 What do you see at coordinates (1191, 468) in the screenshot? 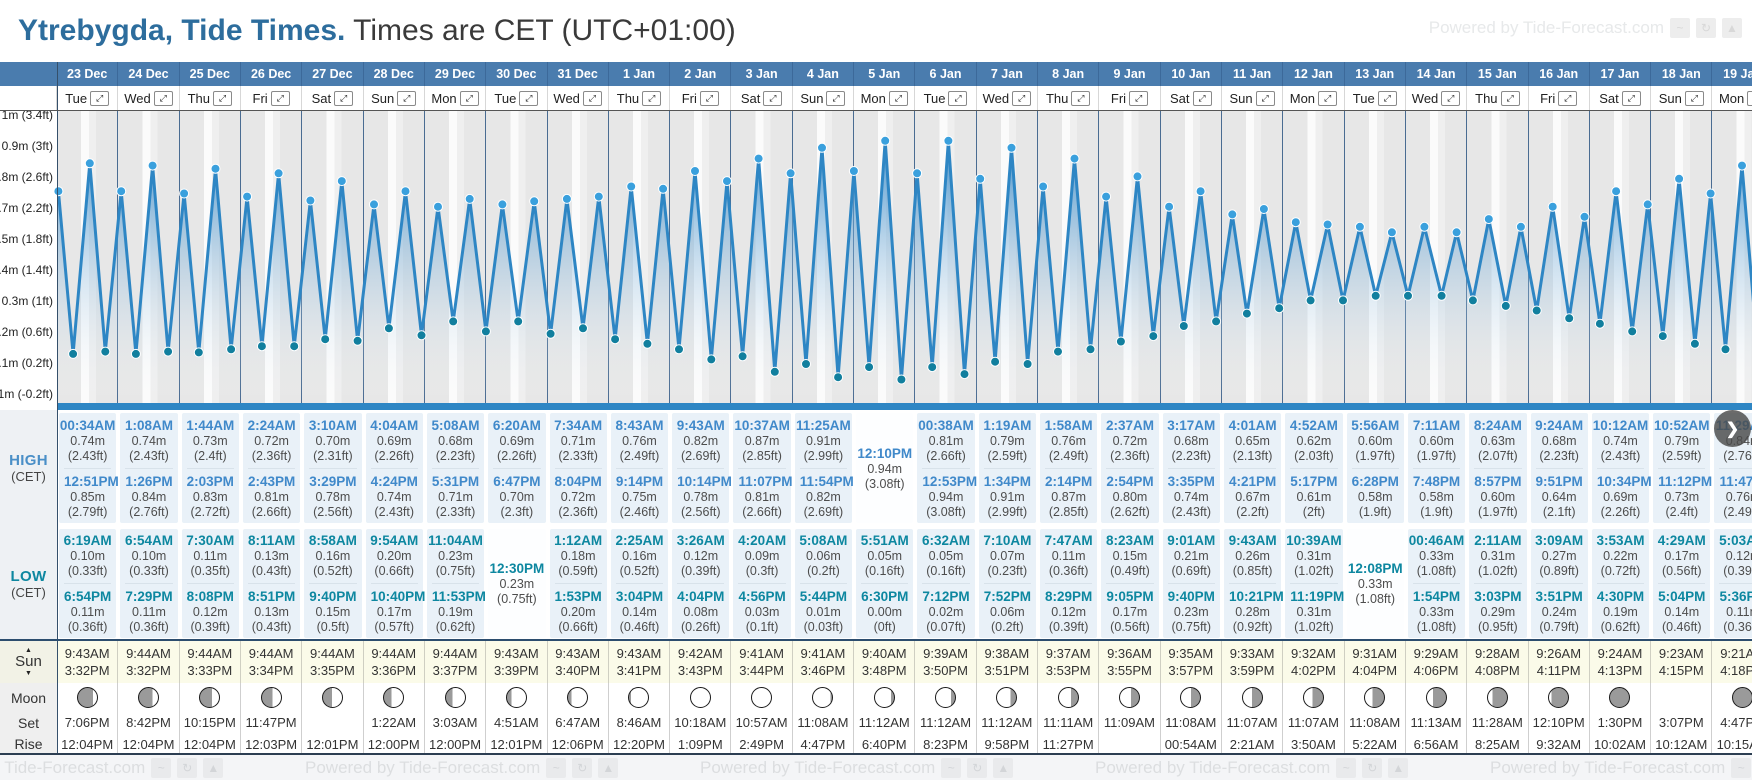
I see `high-tide-cell: 3:17AM 0.68m (2.23ft) 3:35PM 0.74m (2.43ft)` at bounding box center [1191, 468].